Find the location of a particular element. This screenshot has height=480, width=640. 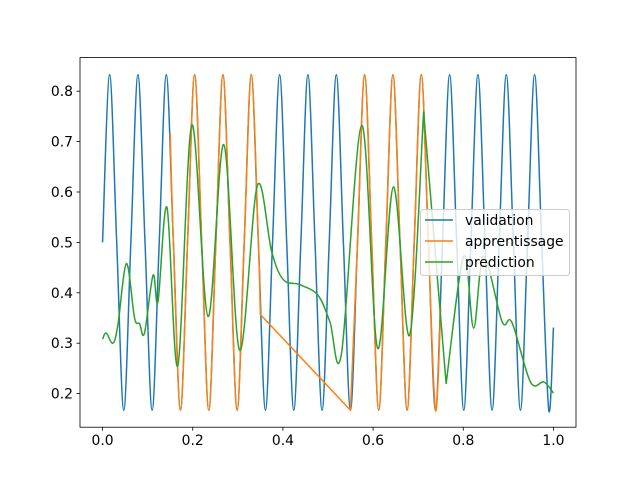

x-axis: 0.0 0.2 0.4 0.6 0.8 1.0 is located at coordinates (328, 438).